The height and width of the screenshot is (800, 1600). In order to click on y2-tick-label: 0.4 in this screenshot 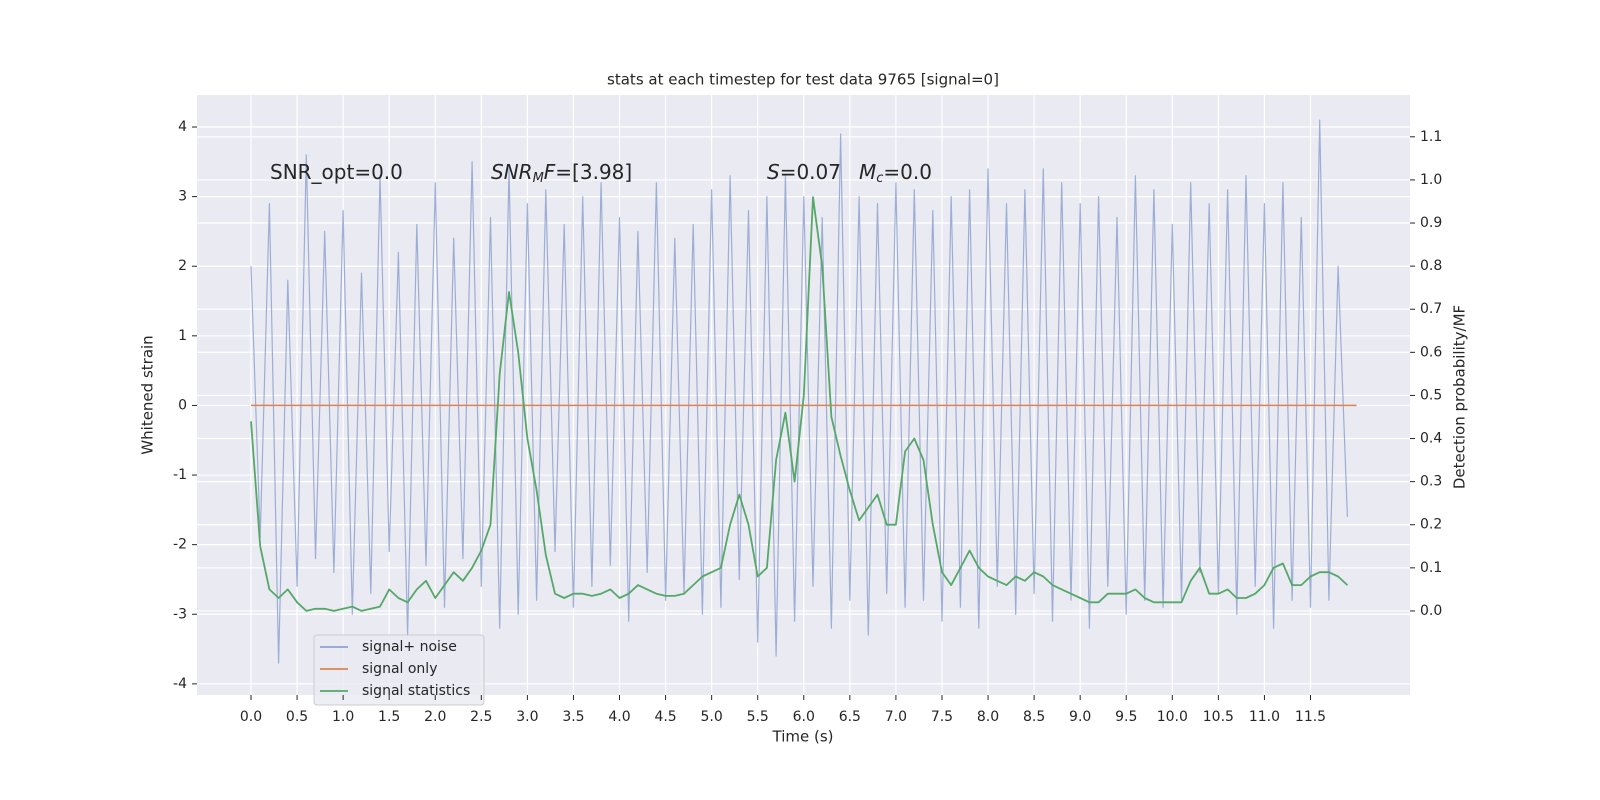, I will do `click(1431, 439)`.